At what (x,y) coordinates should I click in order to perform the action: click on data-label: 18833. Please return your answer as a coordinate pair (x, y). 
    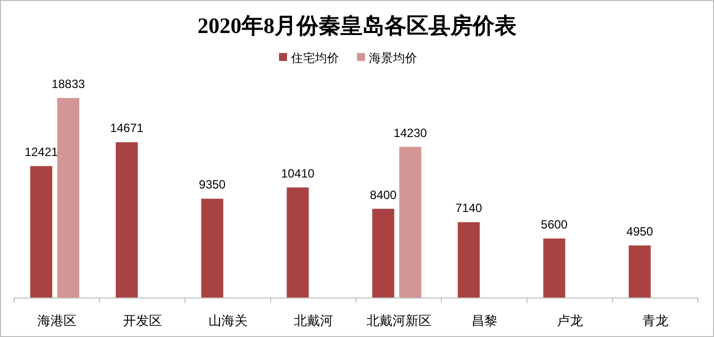
    Looking at the image, I should click on (69, 84).